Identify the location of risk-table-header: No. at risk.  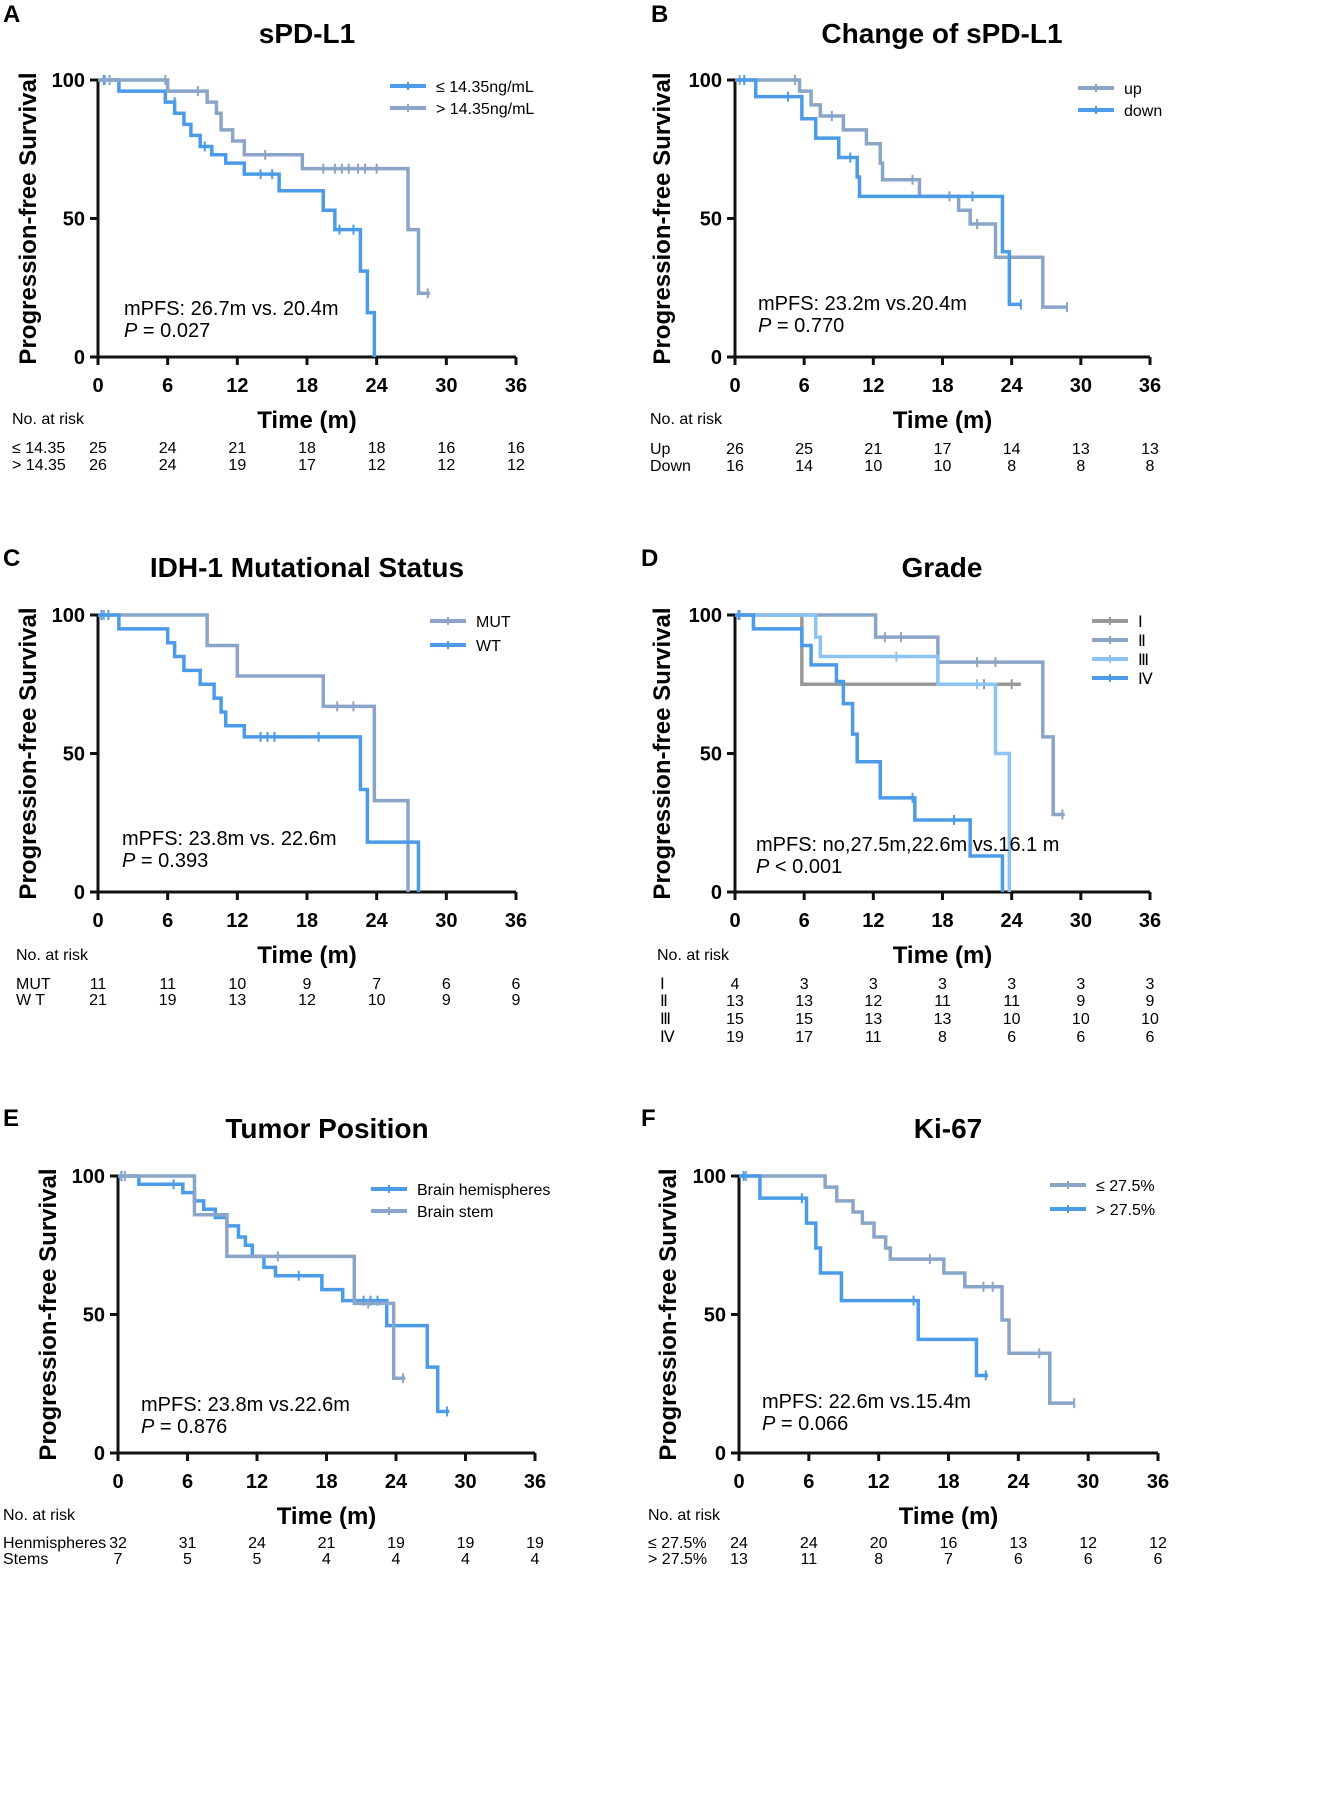
(48, 419).